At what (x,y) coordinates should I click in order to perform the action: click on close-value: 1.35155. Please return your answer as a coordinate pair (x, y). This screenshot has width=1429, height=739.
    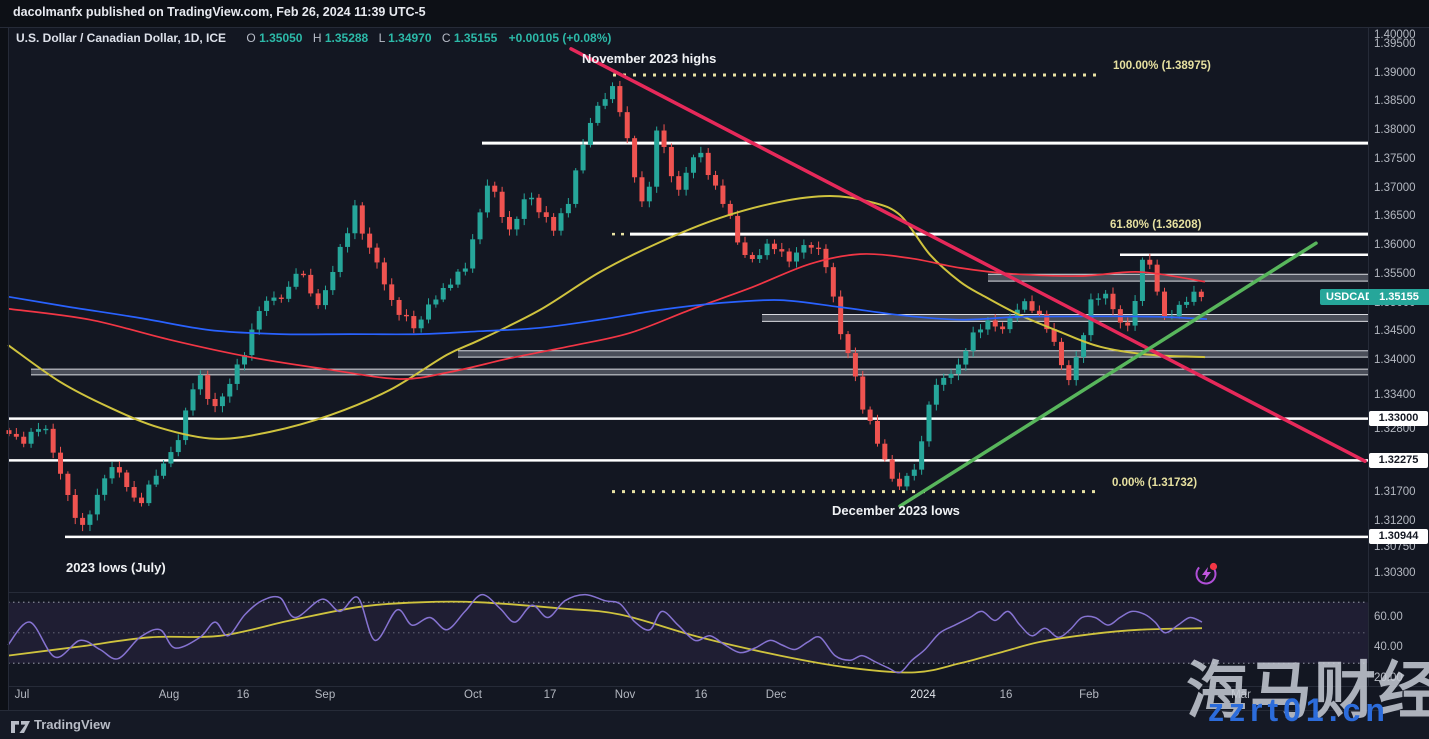
    Looking at the image, I should click on (475, 38).